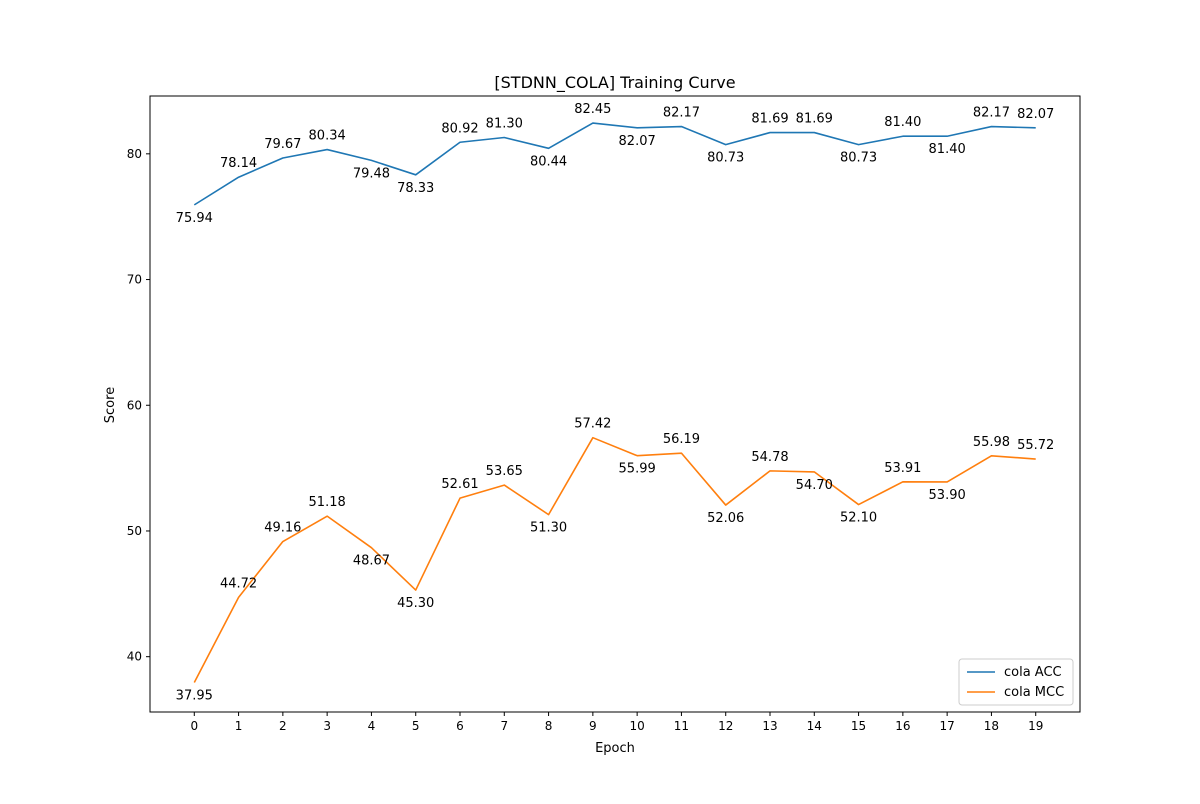  I want to click on data-label: 52.10, so click(858, 518).